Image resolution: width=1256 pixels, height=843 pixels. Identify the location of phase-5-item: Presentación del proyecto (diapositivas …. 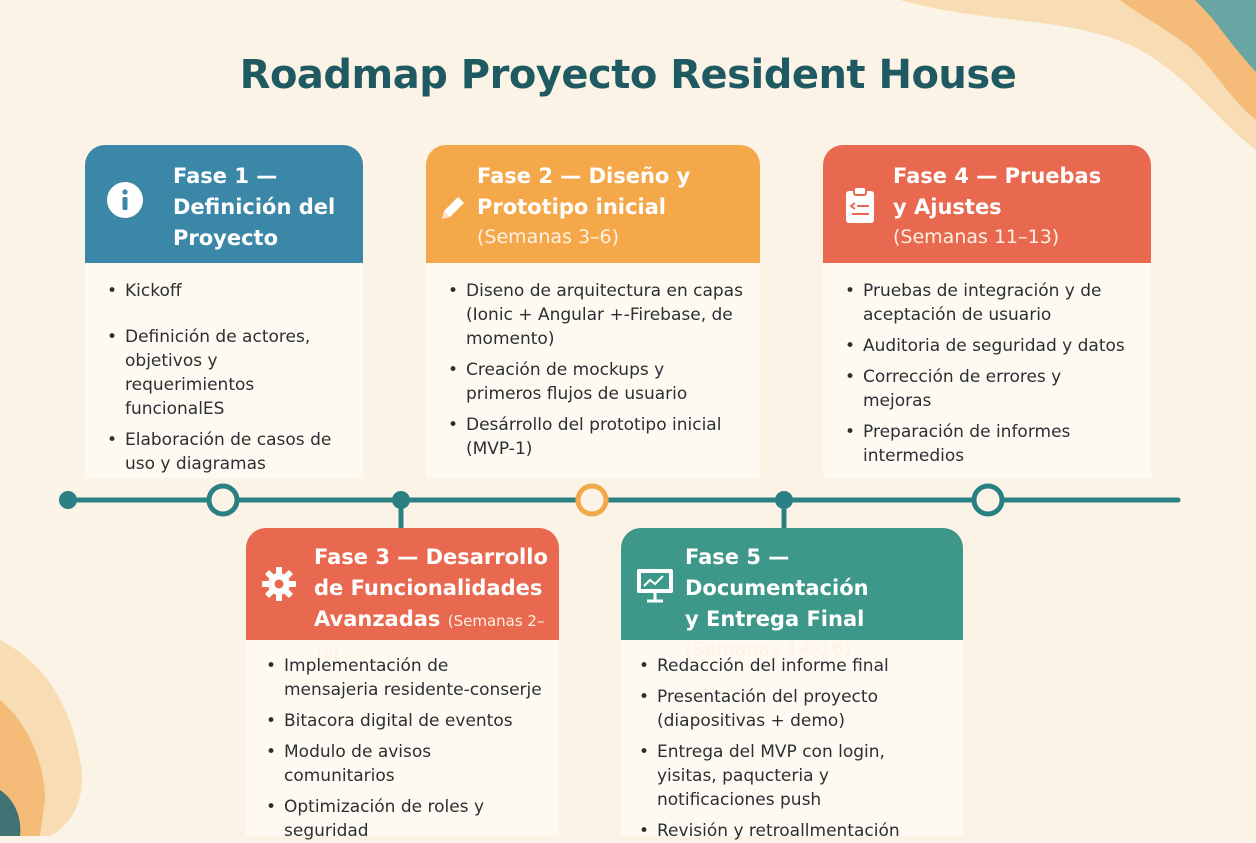
(793, 709).